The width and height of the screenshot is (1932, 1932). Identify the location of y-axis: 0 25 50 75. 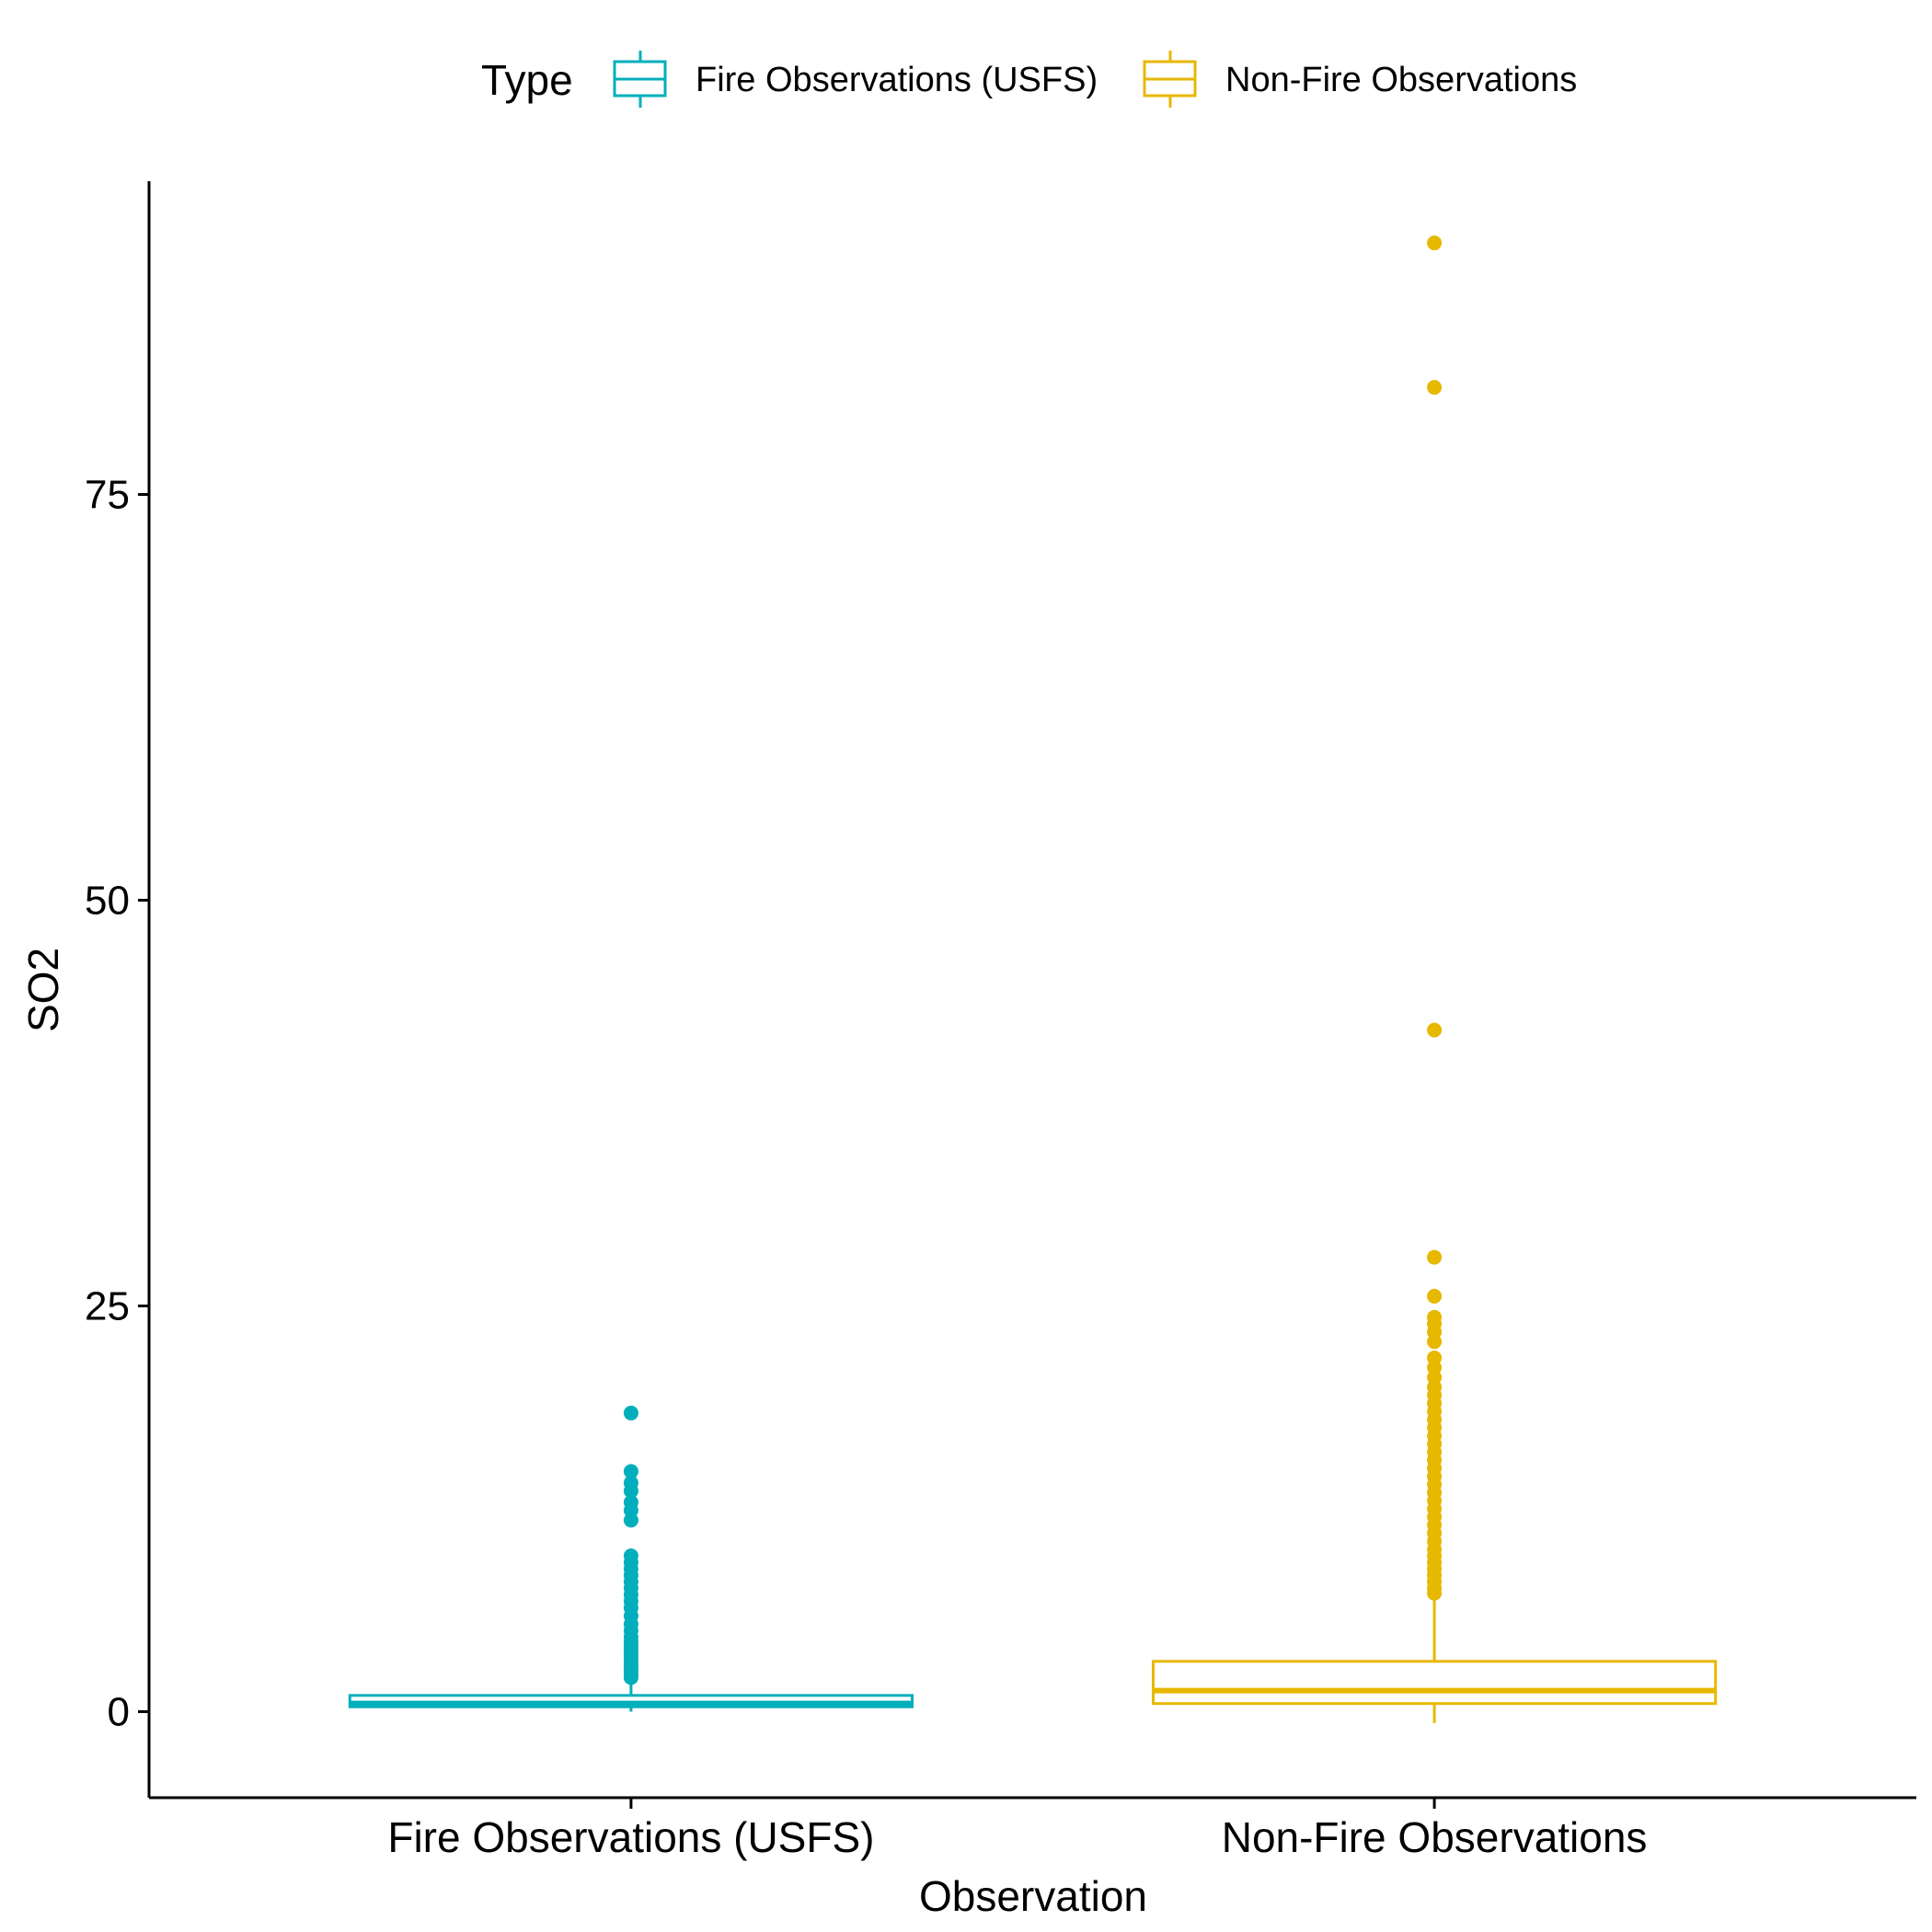
(118, 989).